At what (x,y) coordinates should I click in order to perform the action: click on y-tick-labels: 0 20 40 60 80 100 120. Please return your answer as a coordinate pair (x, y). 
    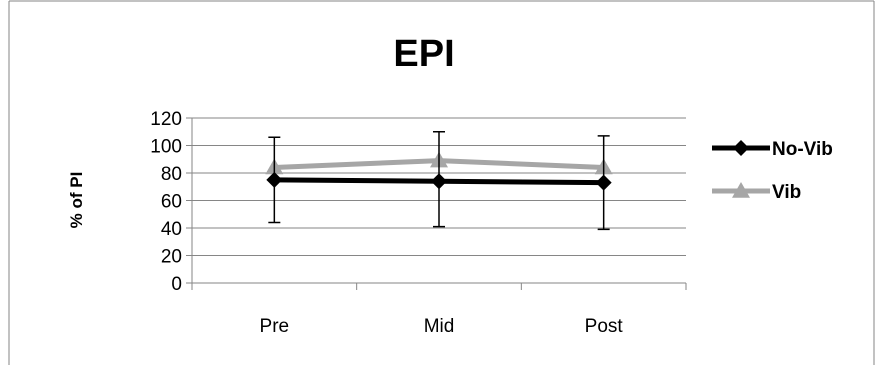
    Looking at the image, I should click on (166, 202).